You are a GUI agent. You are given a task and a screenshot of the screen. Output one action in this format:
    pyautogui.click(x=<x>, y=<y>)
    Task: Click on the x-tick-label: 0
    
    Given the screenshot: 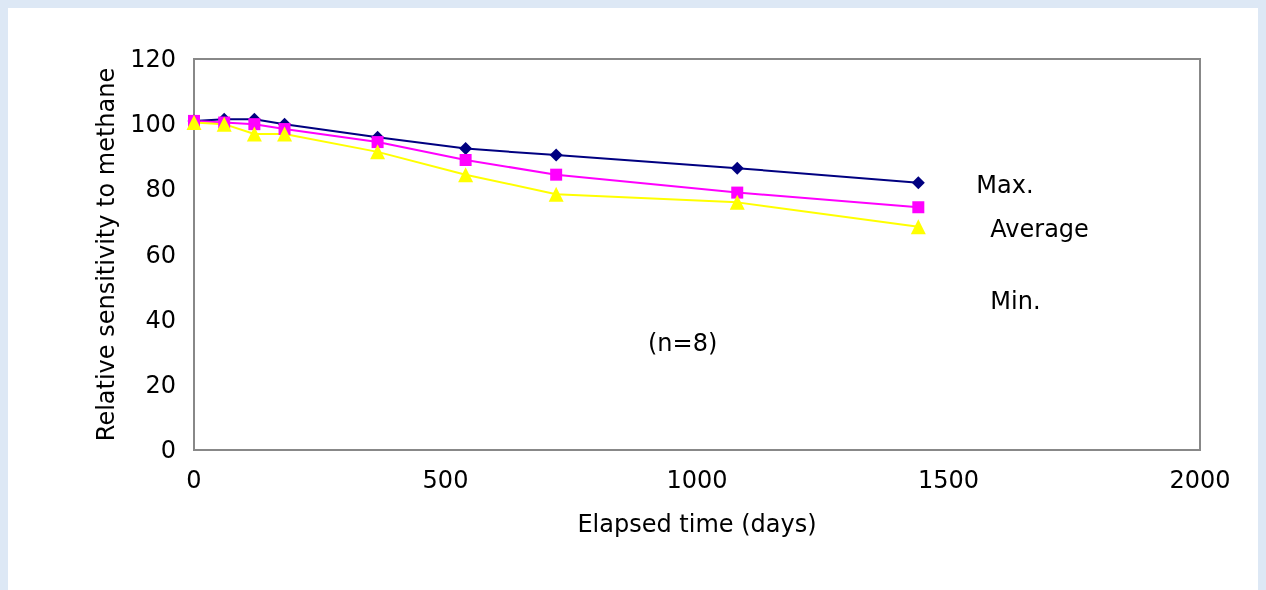 What is the action you would take?
    pyautogui.click(x=194, y=480)
    